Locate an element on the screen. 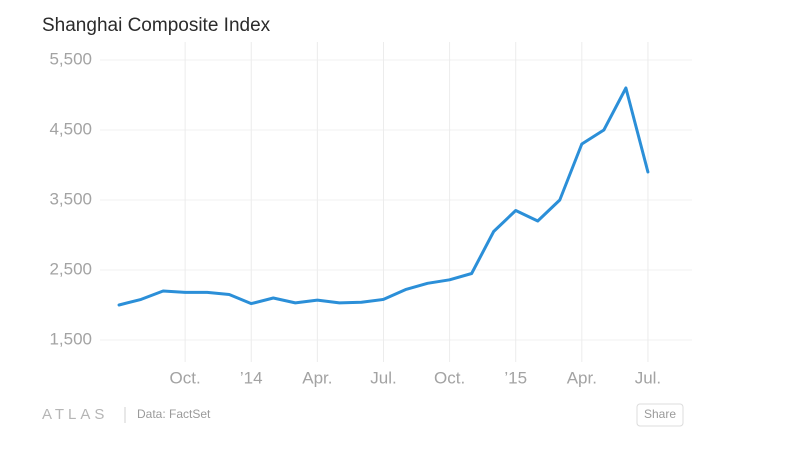  y-tick-label: 4,500 is located at coordinates (70, 128).